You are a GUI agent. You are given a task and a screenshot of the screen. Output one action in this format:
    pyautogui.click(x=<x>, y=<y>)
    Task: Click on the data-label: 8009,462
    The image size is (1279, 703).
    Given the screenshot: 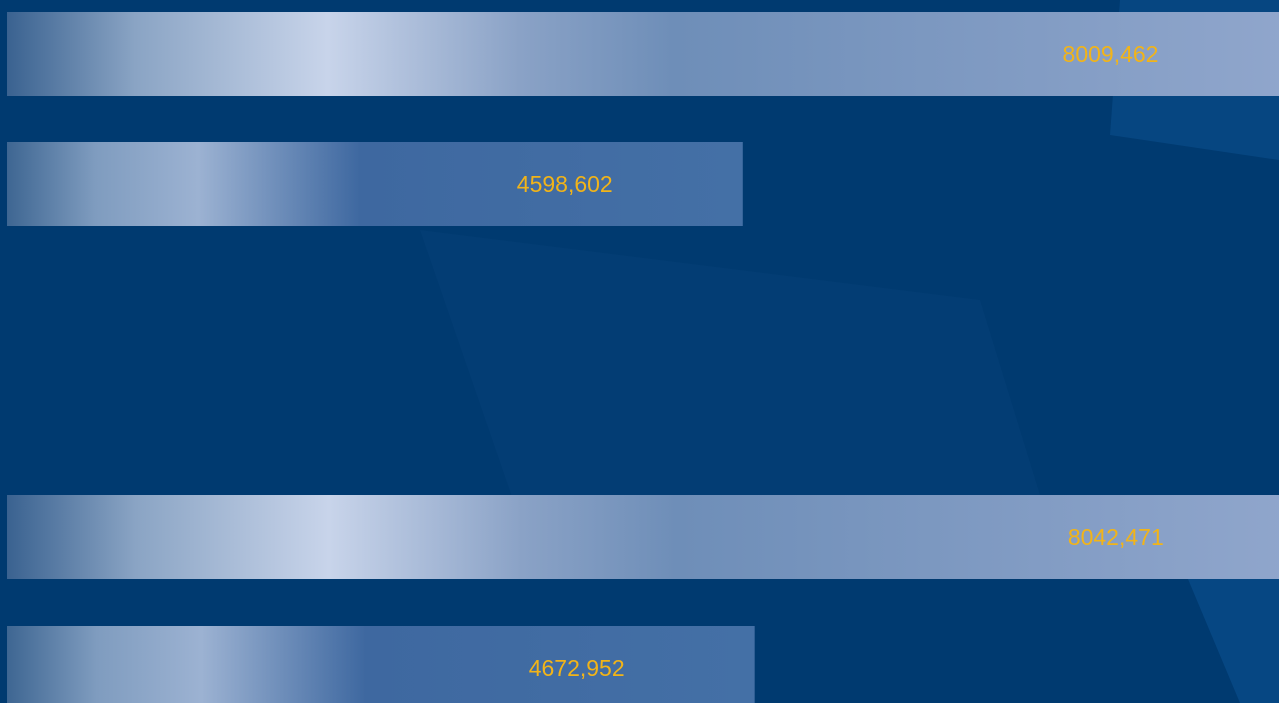 What is the action you would take?
    pyautogui.click(x=1111, y=54)
    